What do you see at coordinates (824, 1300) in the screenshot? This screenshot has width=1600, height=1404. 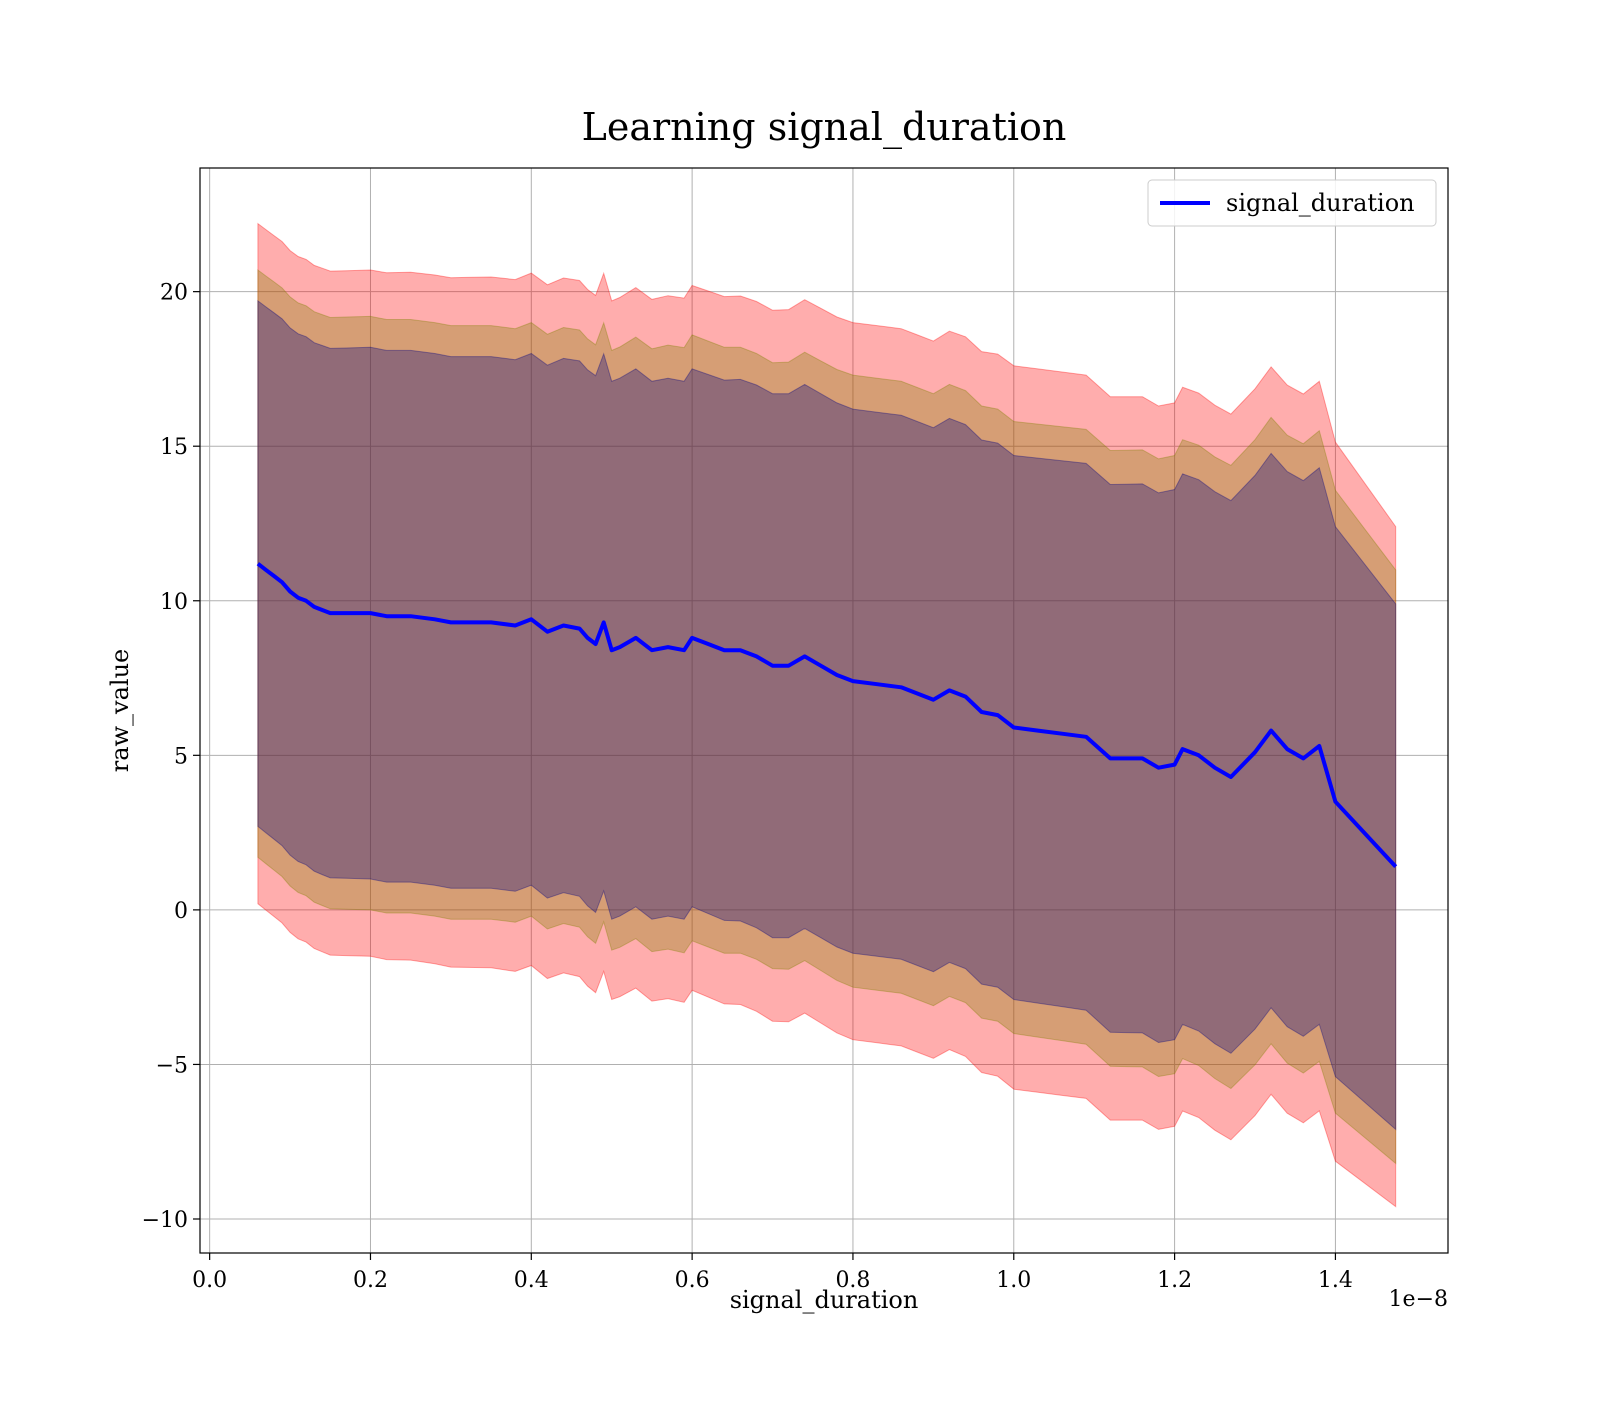 I see `x-axis-label: signal_duration` at bounding box center [824, 1300].